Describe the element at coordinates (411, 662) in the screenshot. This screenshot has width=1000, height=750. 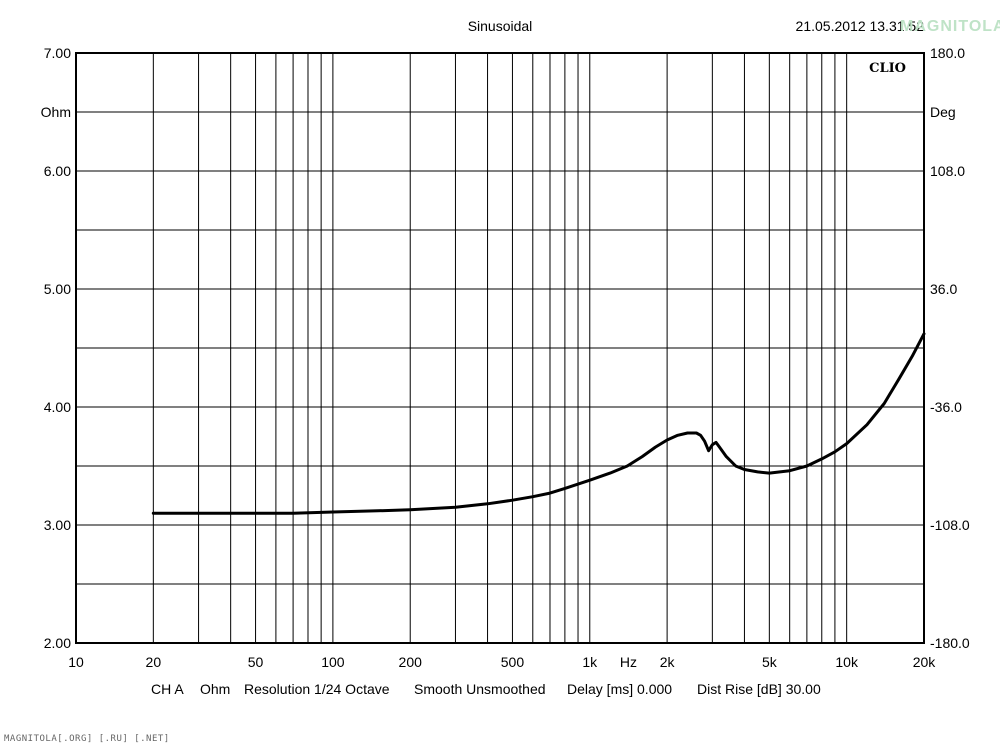
I see `x-tick-label: 200` at that location.